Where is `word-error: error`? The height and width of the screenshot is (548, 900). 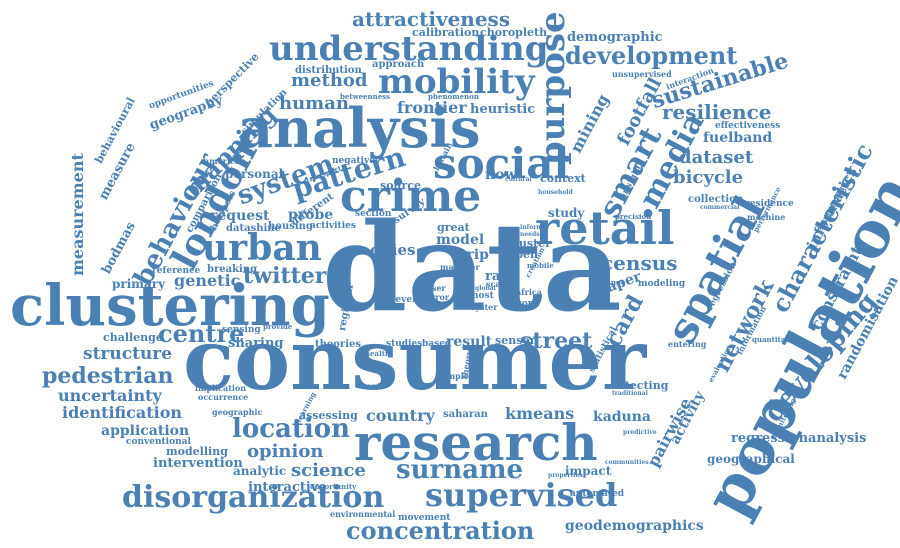 word-error: error is located at coordinates (438, 297).